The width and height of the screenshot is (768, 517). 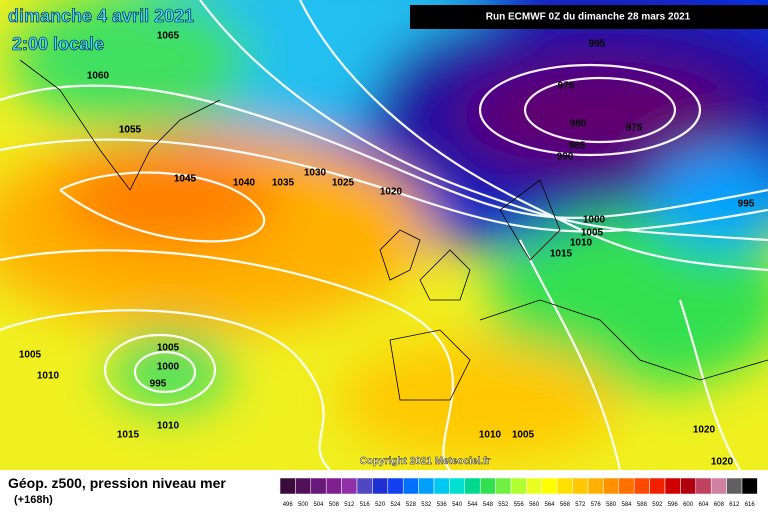 What do you see at coordinates (642, 505) in the screenshot?
I see `scale-label: 588` at bounding box center [642, 505].